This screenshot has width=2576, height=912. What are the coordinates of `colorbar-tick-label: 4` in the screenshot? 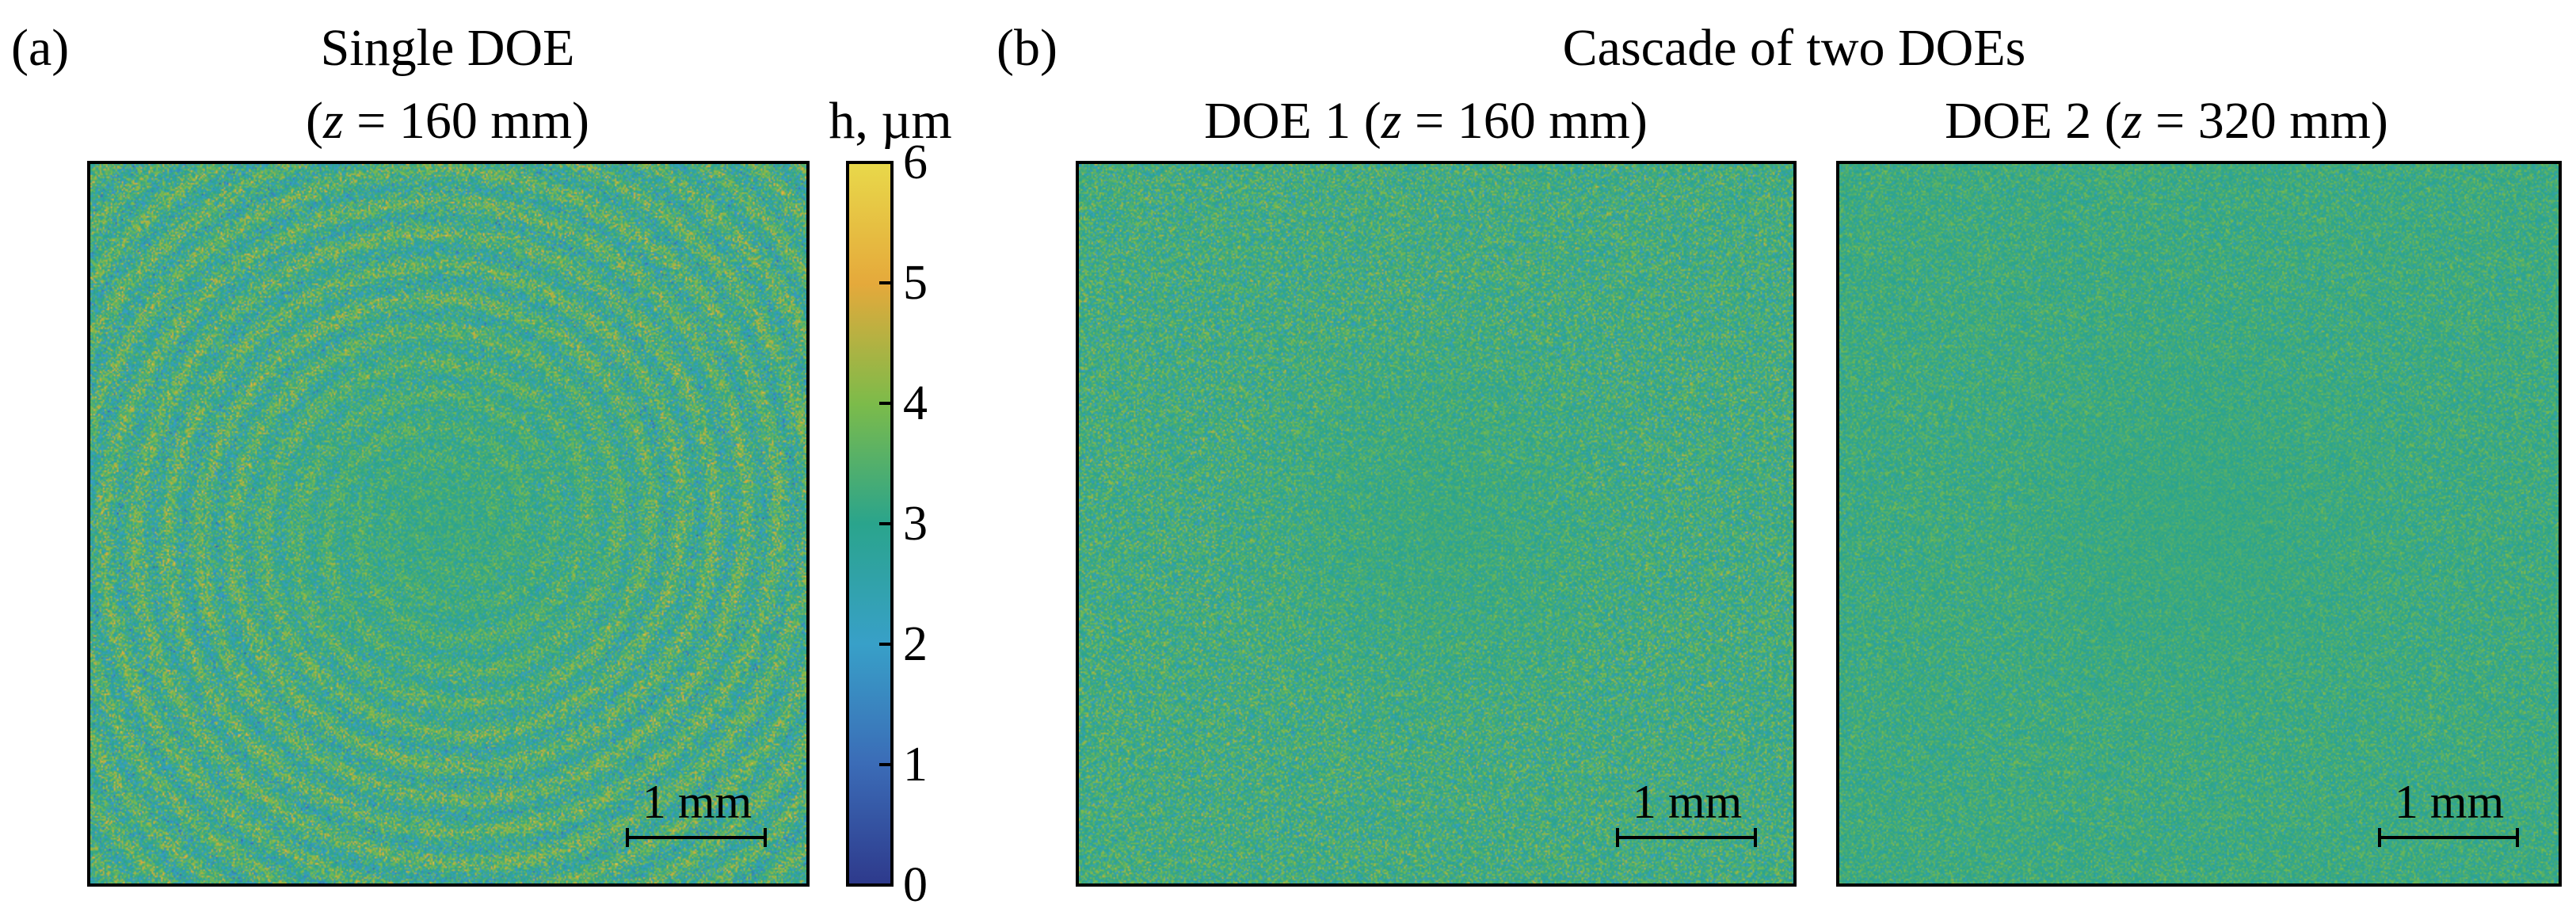 It's located at (916, 403).